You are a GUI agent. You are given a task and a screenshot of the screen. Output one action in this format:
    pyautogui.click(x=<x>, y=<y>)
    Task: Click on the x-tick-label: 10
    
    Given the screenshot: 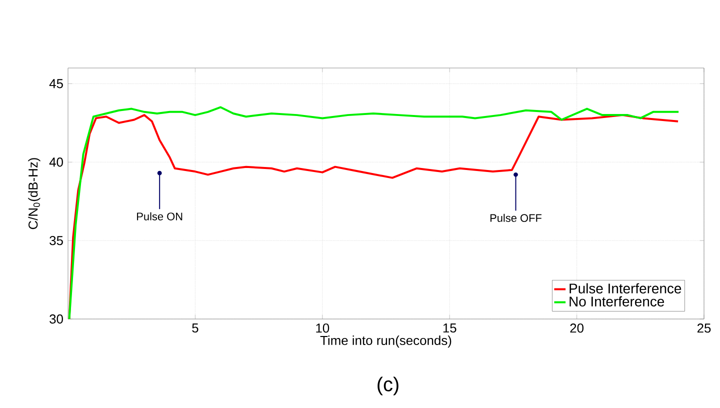 What is the action you would take?
    pyautogui.click(x=323, y=328)
    